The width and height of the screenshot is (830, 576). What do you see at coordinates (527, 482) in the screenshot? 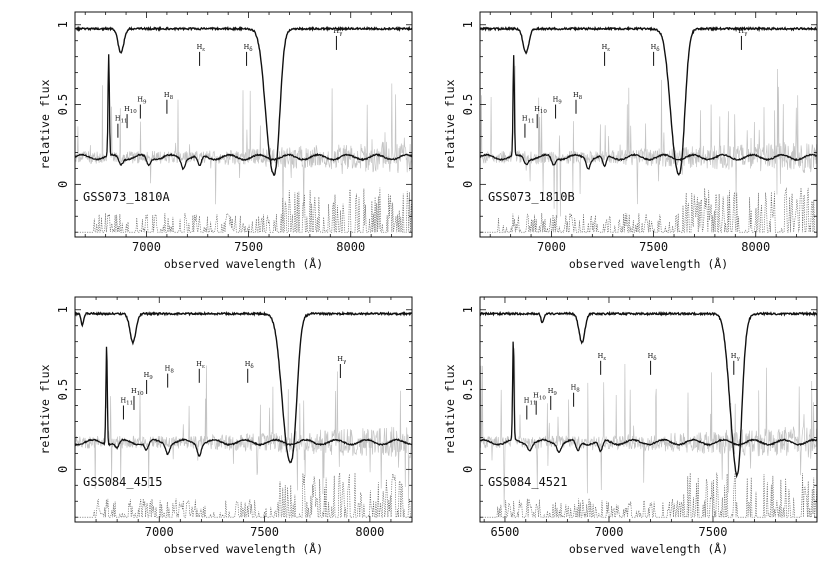
I see `panel-label: GSS084_4521` at bounding box center [527, 482].